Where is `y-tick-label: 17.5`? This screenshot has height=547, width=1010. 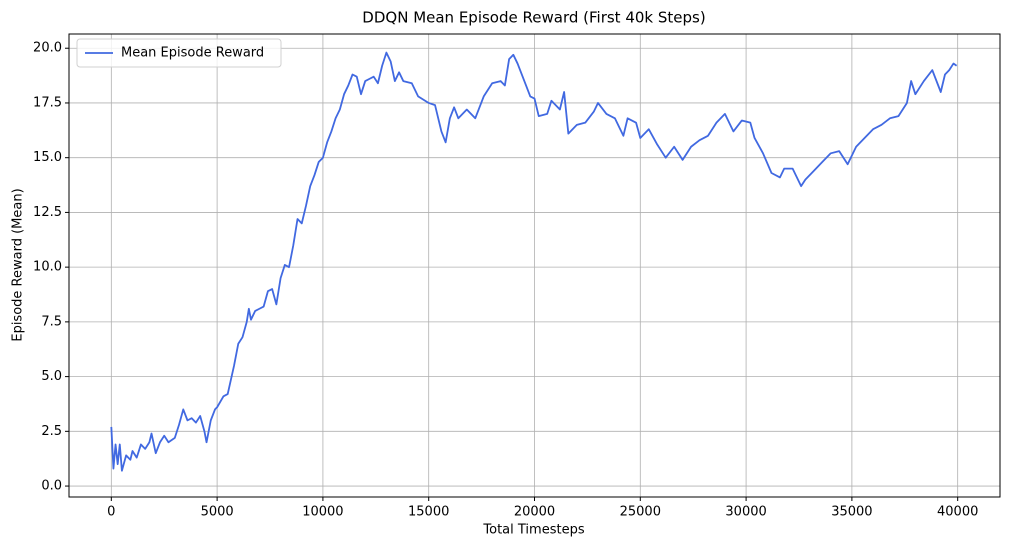
y-tick-label: 17.5 is located at coordinates (47, 102).